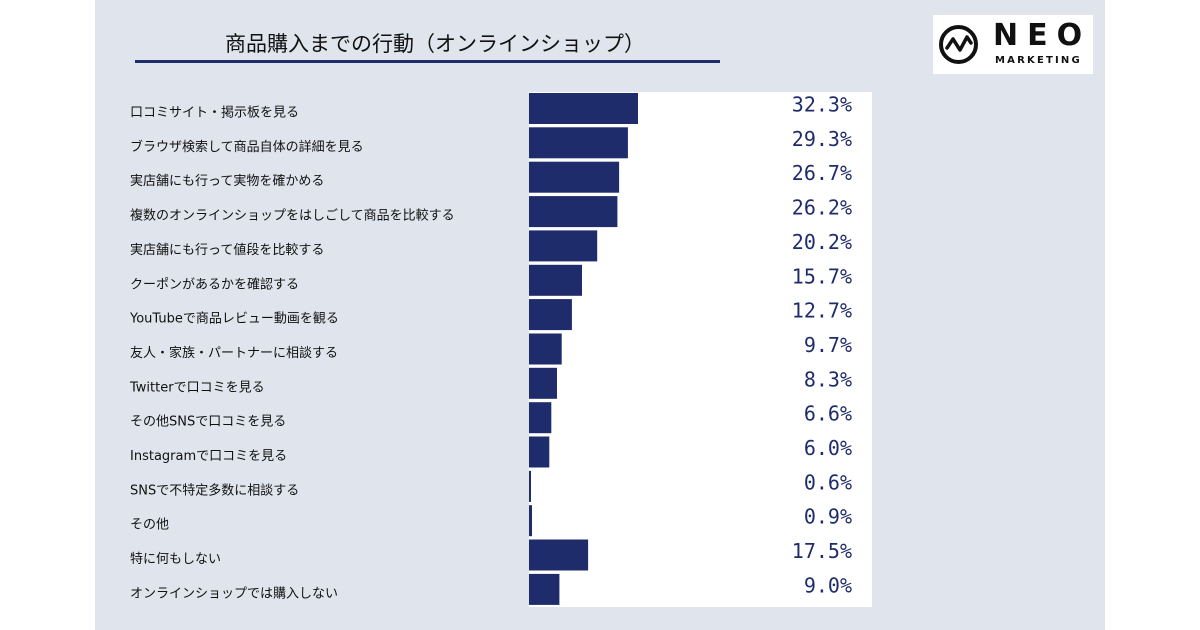 The height and width of the screenshot is (630, 1200). What do you see at coordinates (234, 353) in the screenshot?
I see `category-label: 友人・家族・パートナーに相談する` at bounding box center [234, 353].